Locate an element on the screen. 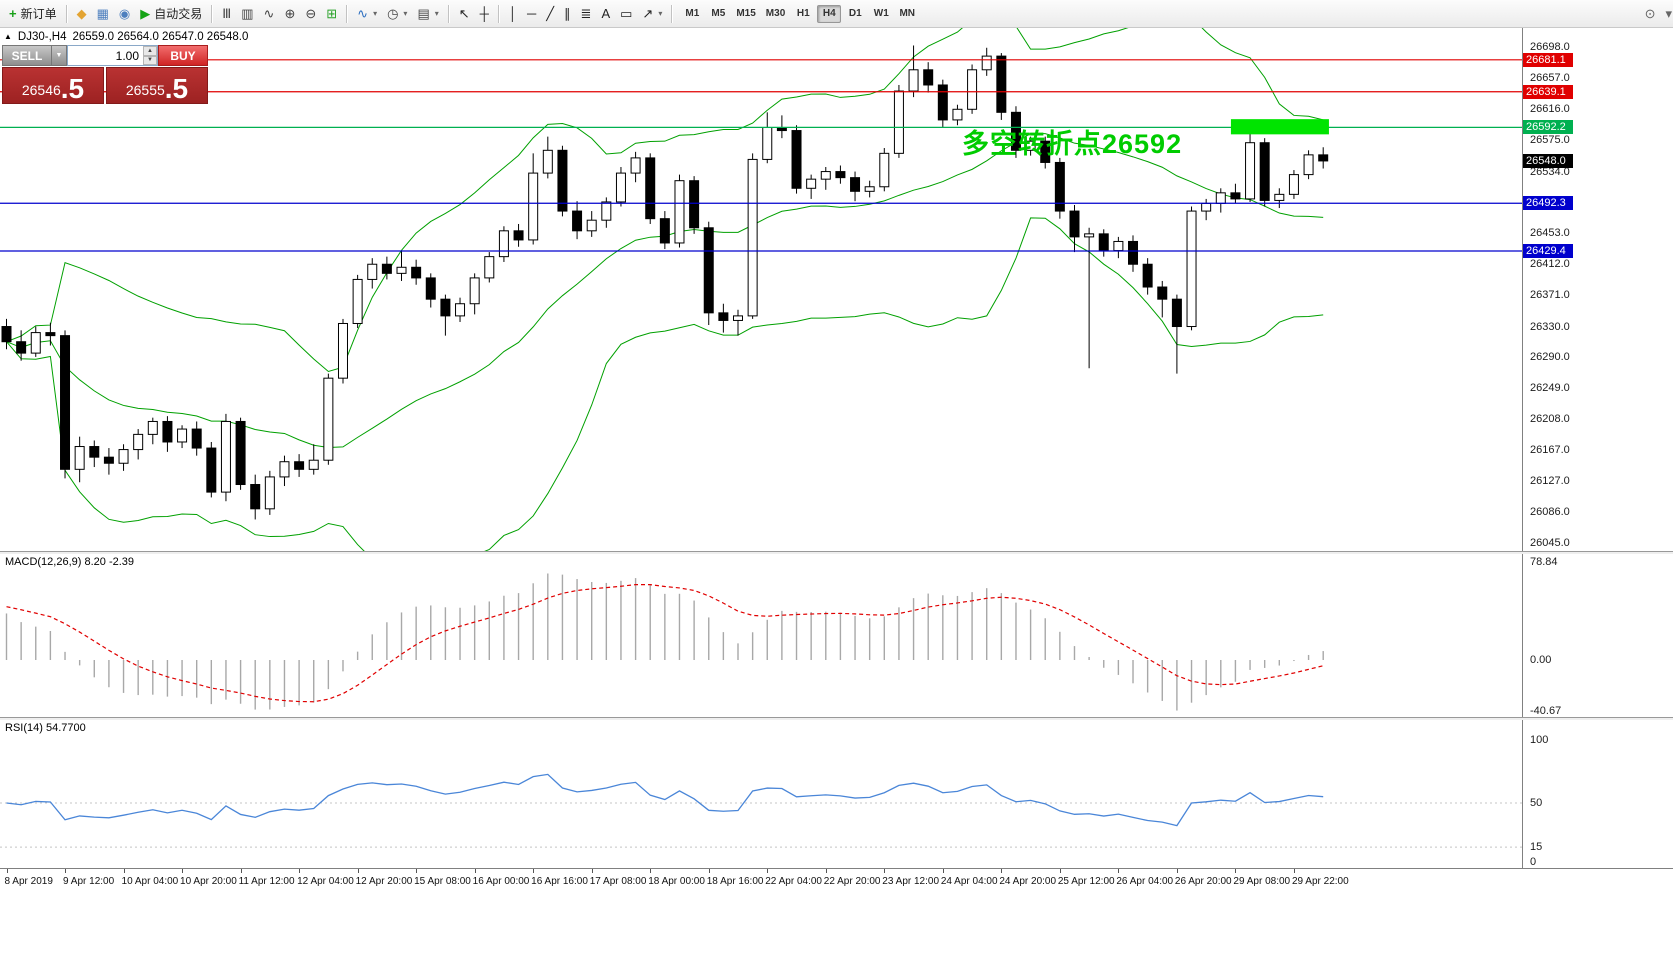 The image size is (1673, 954). buy-price-display: 26555.5 is located at coordinates (157, 85).